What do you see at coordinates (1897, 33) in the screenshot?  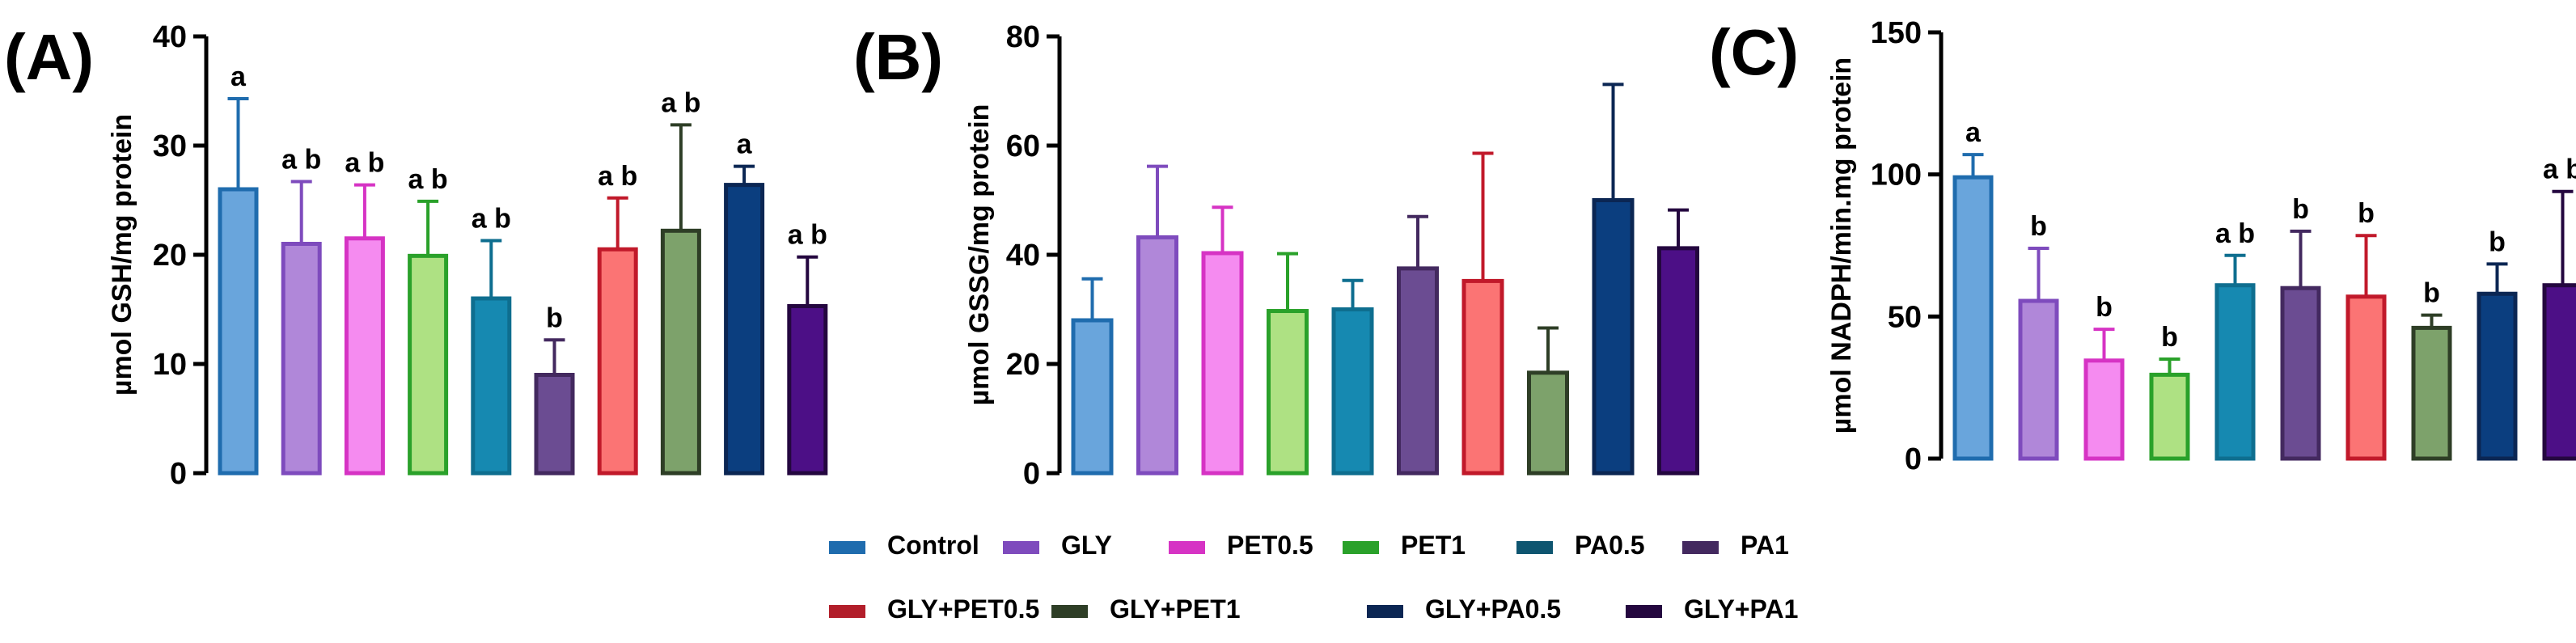 I see `y-tick-label: 150` at bounding box center [1897, 33].